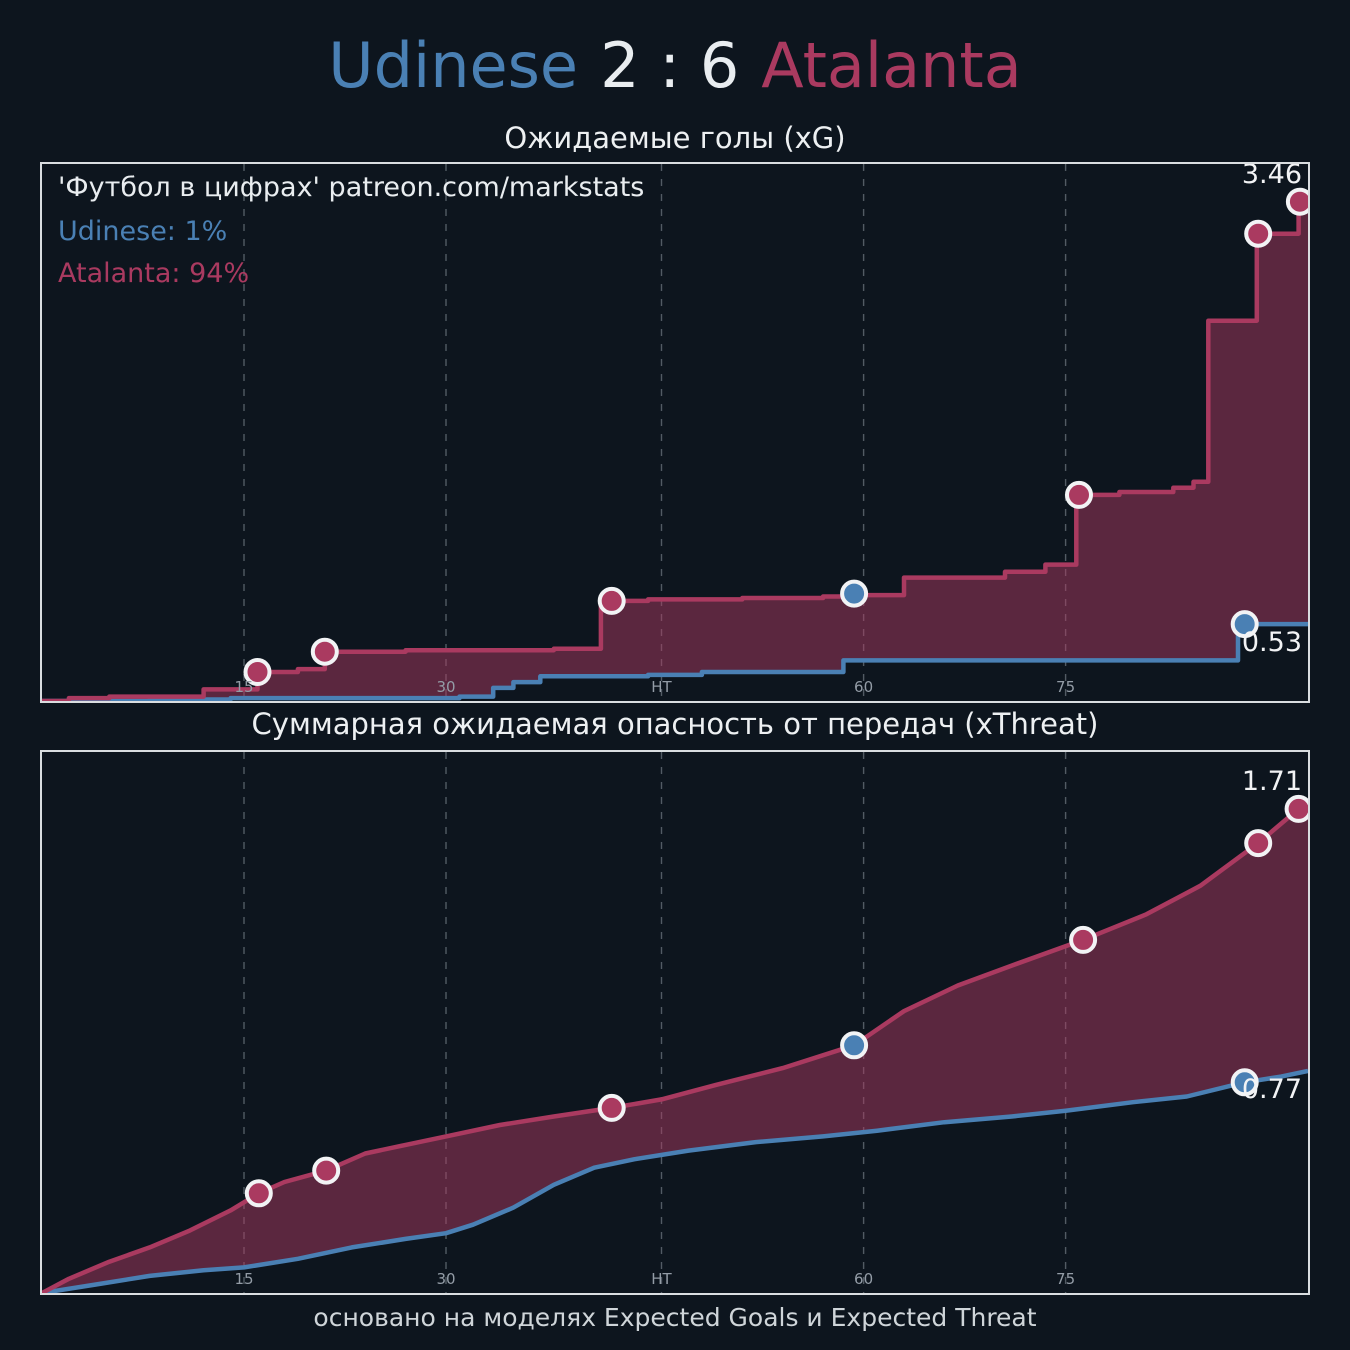  Describe the element at coordinates (675, 138) in the screenshot. I see `xg-chart-title: Ожидаемые голы (xG)` at that location.